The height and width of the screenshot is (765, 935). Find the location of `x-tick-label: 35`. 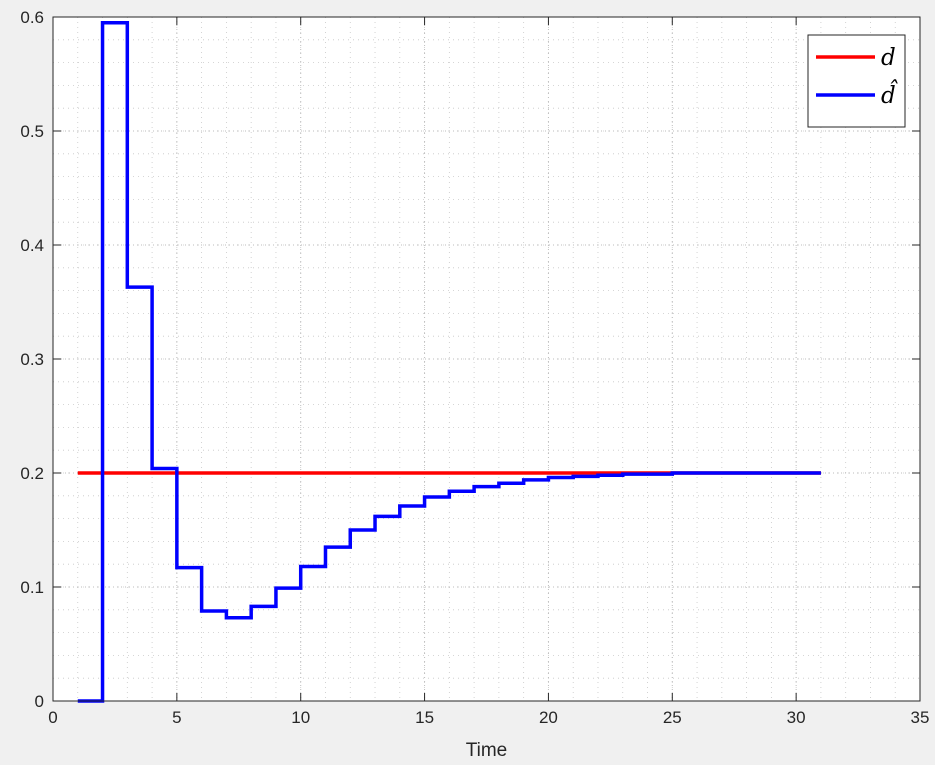

x-tick-label: 35 is located at coordinates (920, 717).